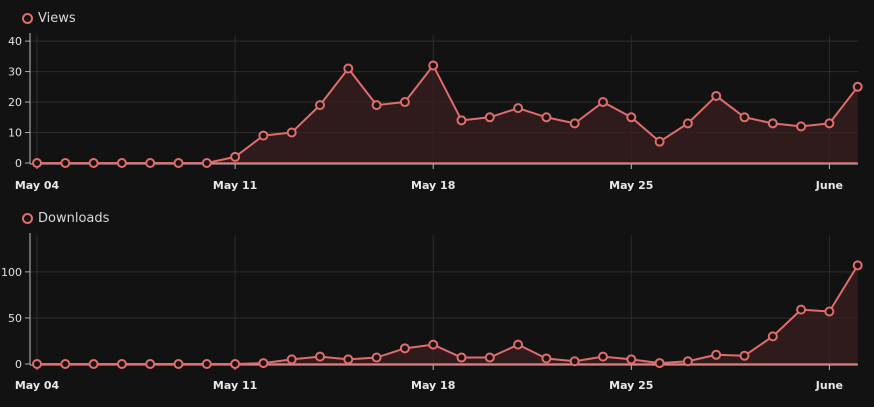  What do you see at coordinates (631, 385) in the screenshot?
I see `downloads-xtick-label: May 25` at bounding box center [631, 385].